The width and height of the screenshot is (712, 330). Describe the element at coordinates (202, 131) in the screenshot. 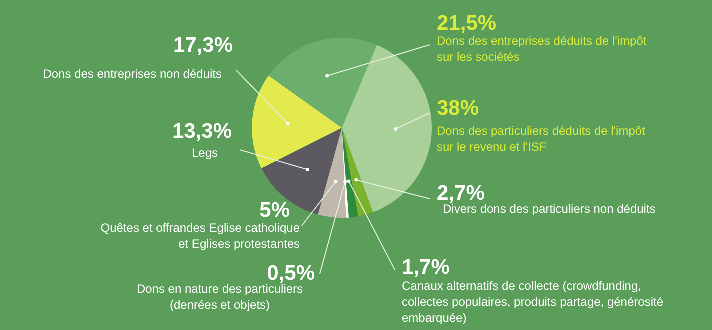

I see `data-label: 13,3%` at that location.